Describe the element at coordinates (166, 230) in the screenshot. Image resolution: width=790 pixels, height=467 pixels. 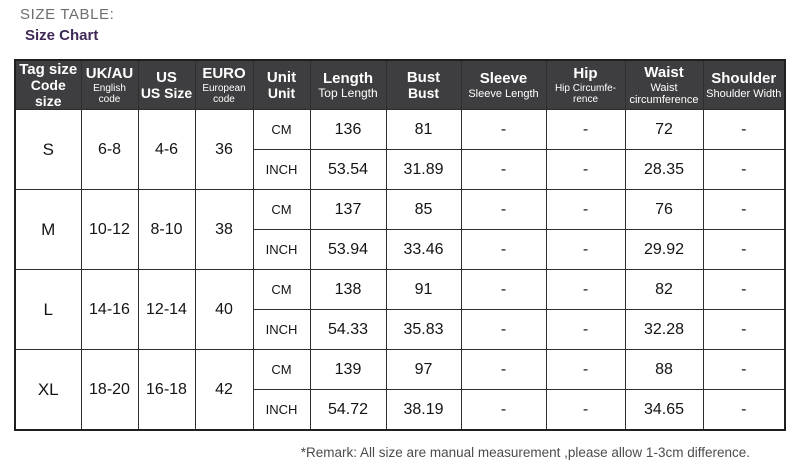
I see `cell-us: 8-10` at that location.